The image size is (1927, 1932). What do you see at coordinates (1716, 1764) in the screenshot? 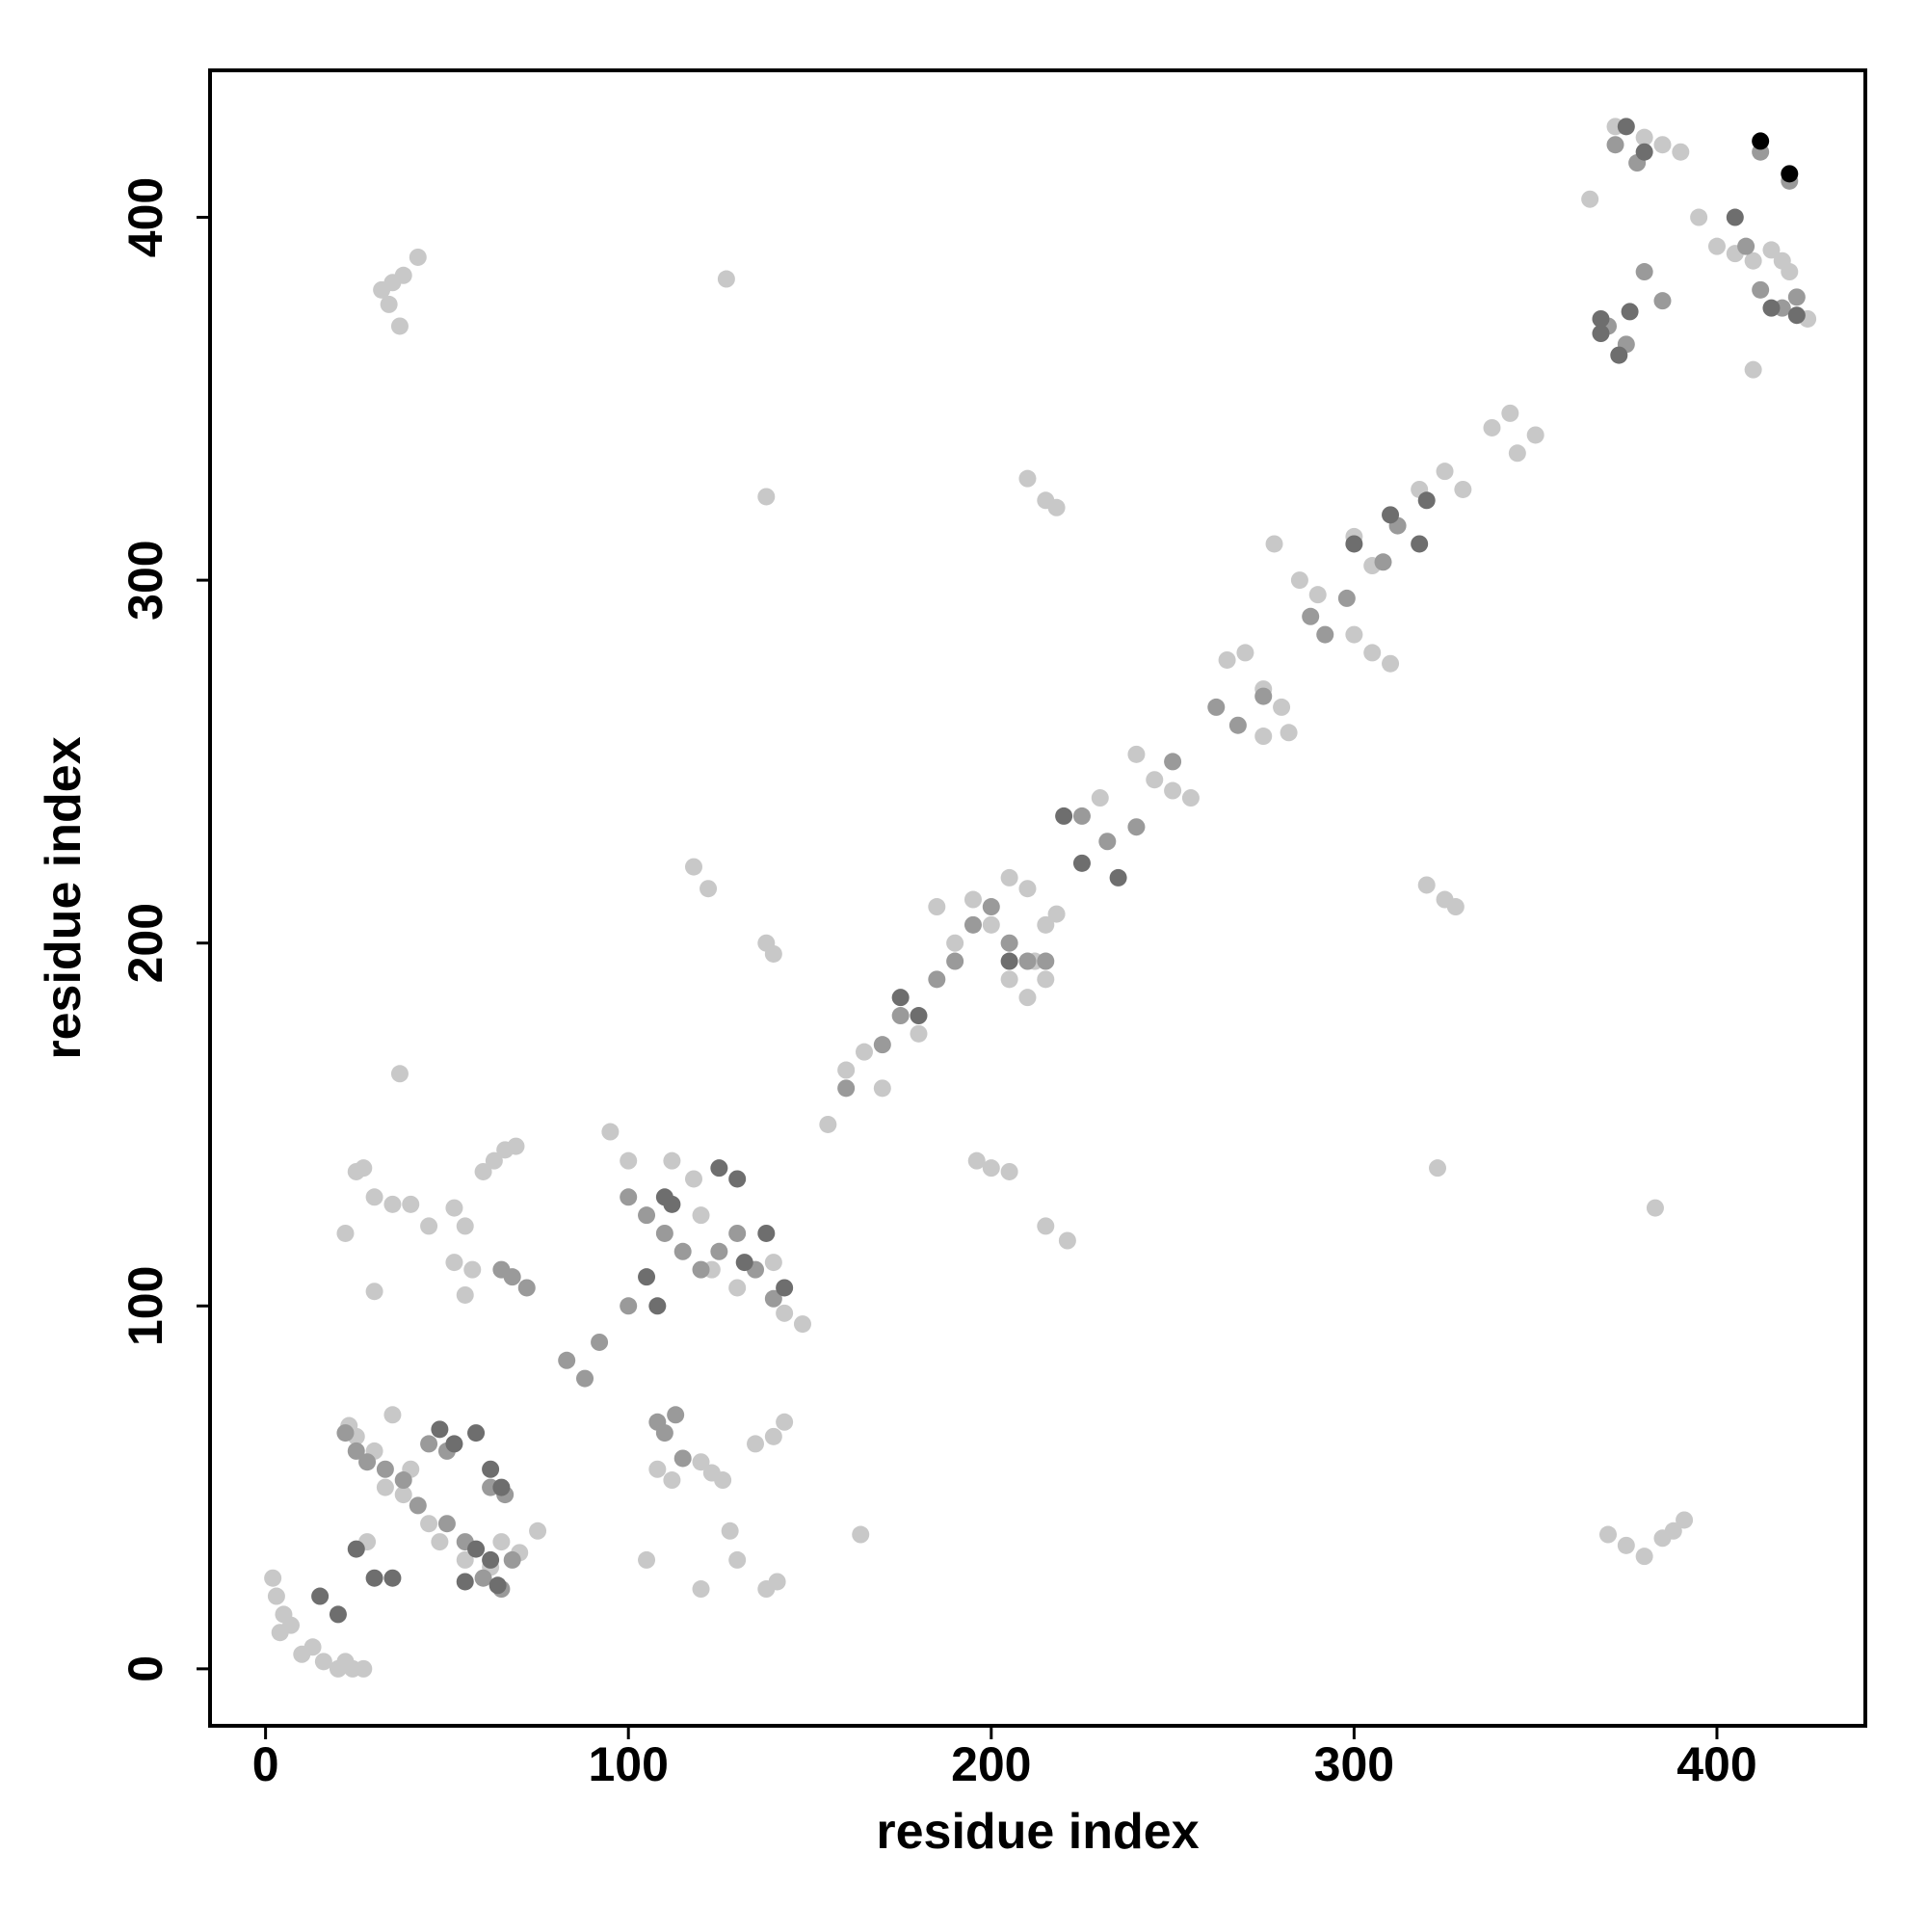
I see `x-tick-label: 400` at bounding box center [1716, 1764].